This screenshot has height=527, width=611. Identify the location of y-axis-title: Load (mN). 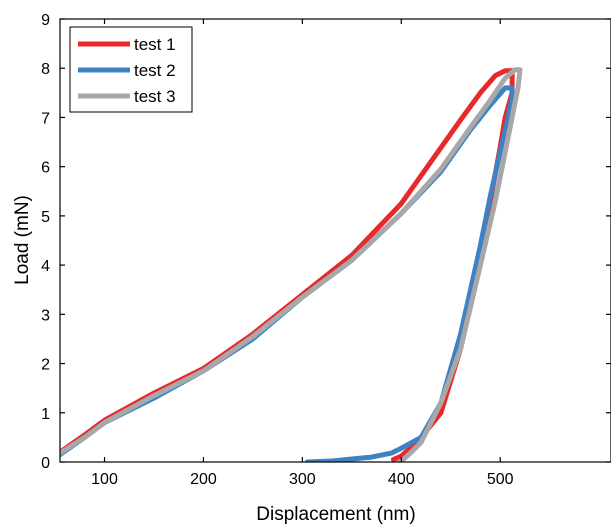
(22, 240).